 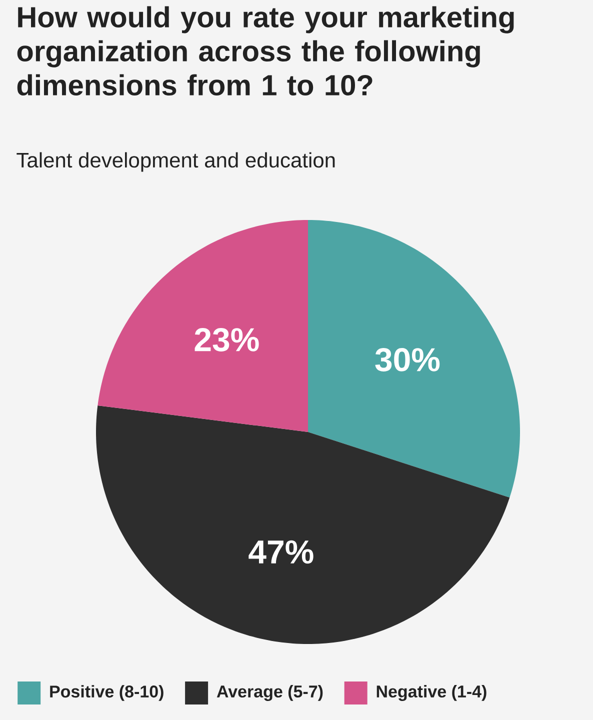 What do you see at coordinates (175, 162) in the screenshot?
I see `chart-subtitle: Talent development and education` at bounding box center [175, 162].